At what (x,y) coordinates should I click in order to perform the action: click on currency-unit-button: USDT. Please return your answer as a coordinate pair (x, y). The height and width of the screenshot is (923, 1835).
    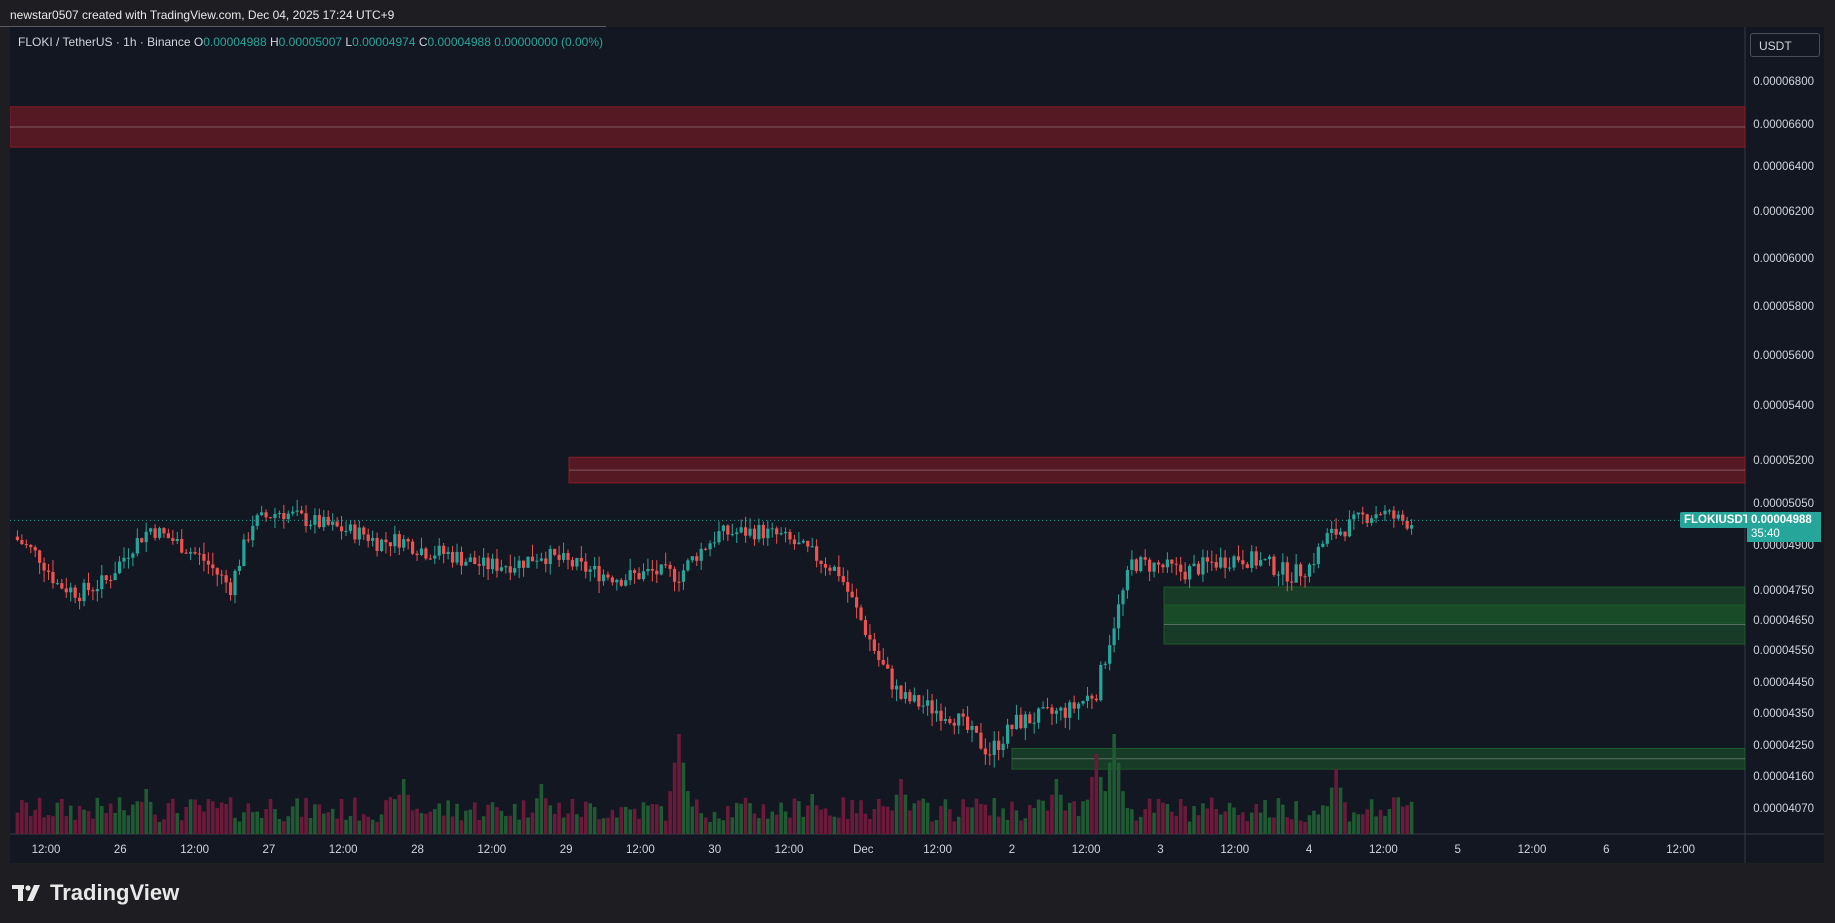
    Looking at the image, I should click on (1785, 45).